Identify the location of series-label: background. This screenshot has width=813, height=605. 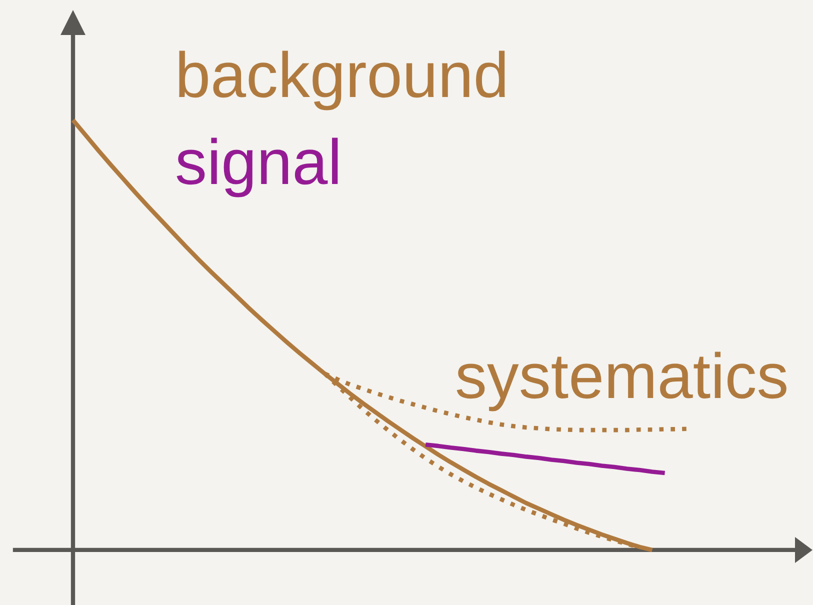
(342, 80).